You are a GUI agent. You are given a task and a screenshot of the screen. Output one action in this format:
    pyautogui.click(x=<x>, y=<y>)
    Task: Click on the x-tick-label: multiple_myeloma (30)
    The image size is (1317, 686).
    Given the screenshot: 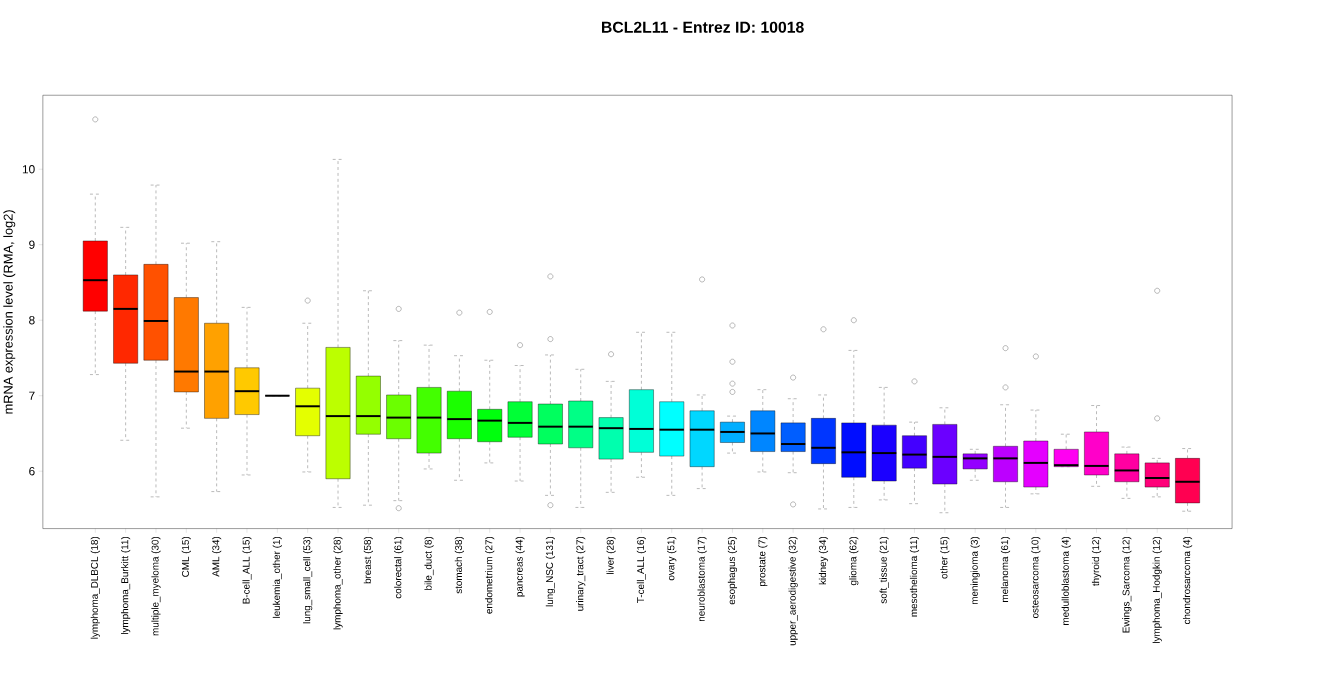 What is the action you would take?
    pyautogui.click(x=156, y=586)
    